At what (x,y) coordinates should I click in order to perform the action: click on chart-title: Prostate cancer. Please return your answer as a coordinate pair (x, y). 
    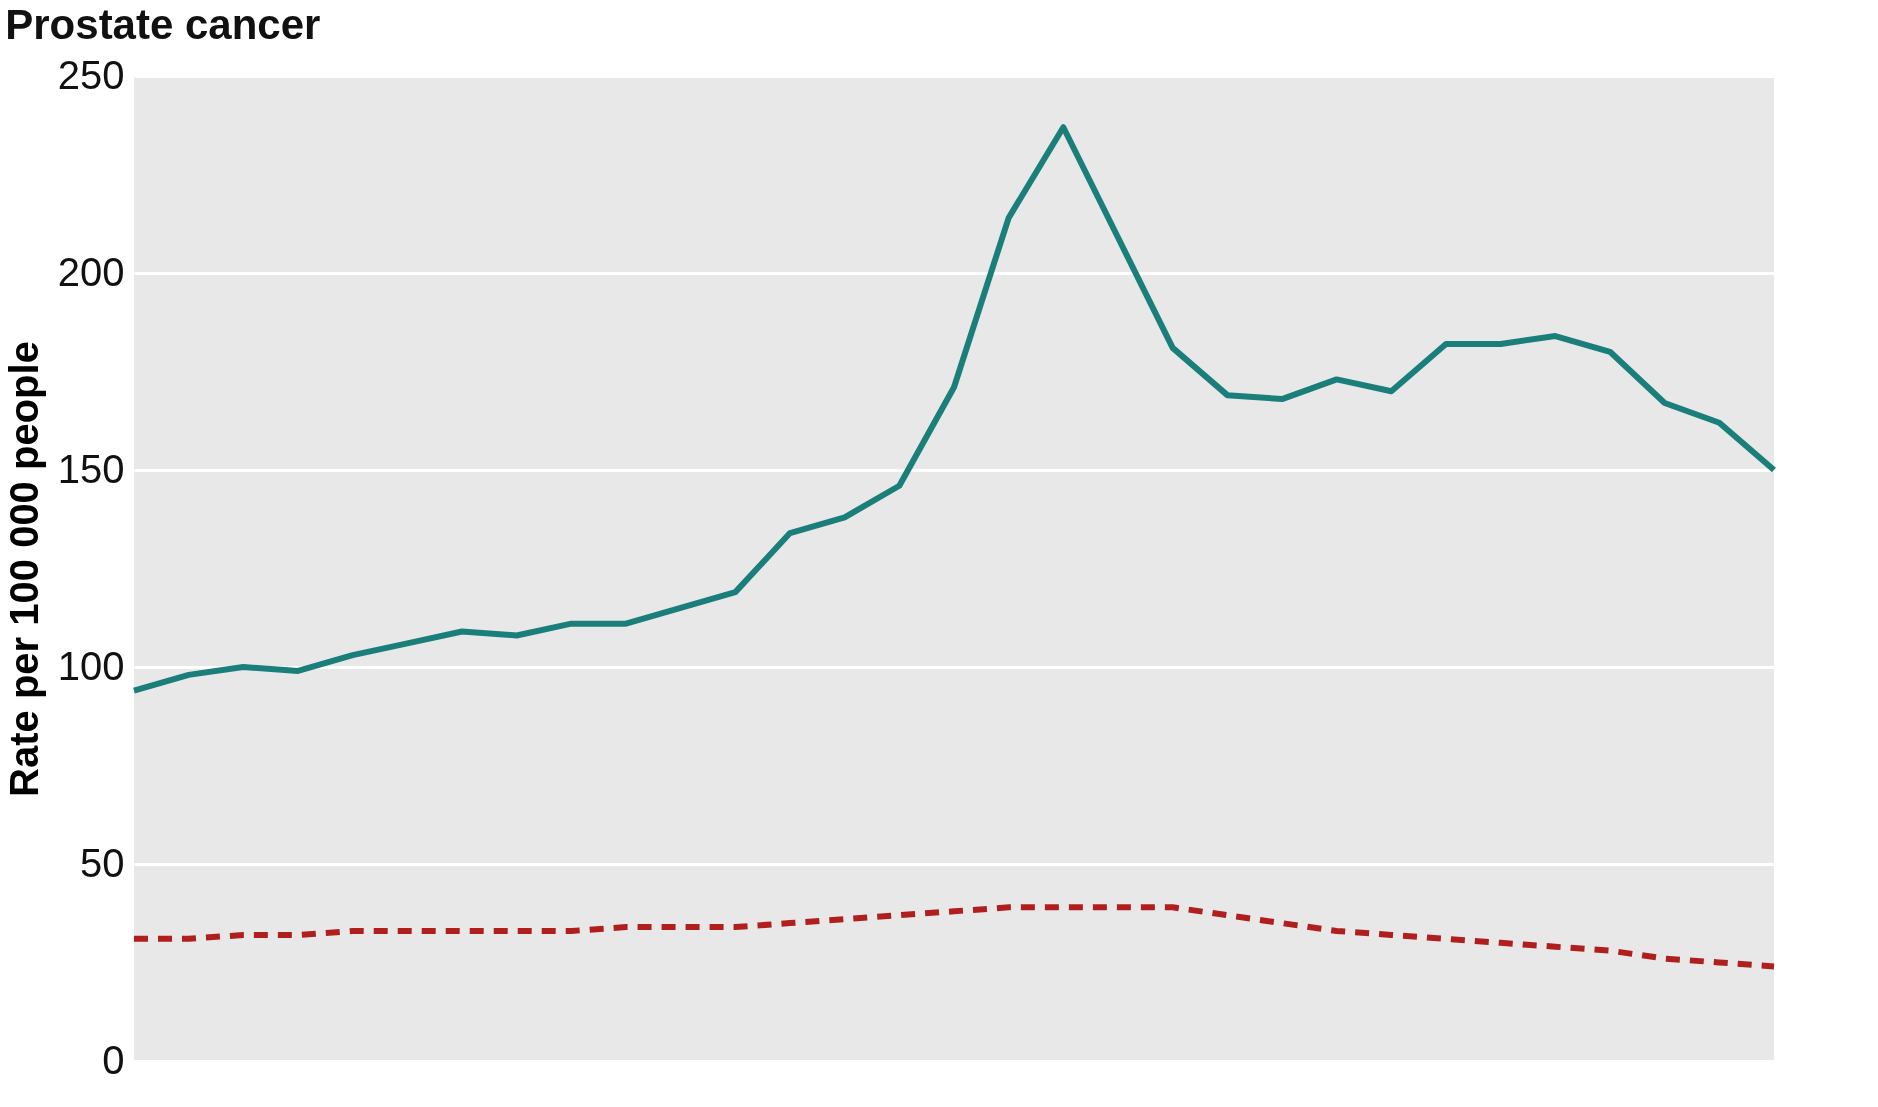
    Looking at the image, I should click on (163, 24).